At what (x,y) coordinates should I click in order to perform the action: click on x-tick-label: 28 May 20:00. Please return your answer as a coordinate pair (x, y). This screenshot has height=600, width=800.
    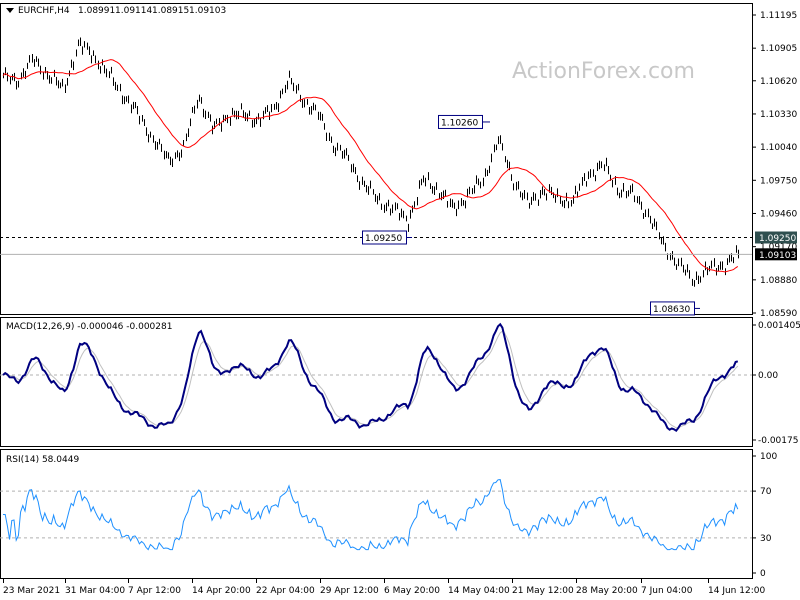
    Looking at the image, I should click on (607, 591).